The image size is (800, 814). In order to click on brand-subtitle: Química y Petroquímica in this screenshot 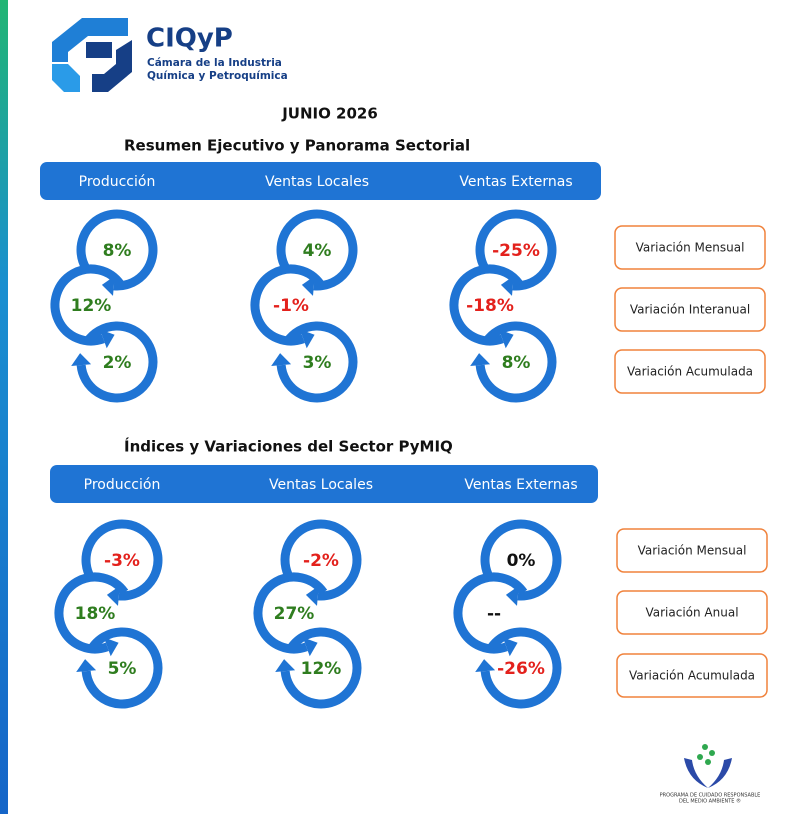, I will do `click(217, 76)`.